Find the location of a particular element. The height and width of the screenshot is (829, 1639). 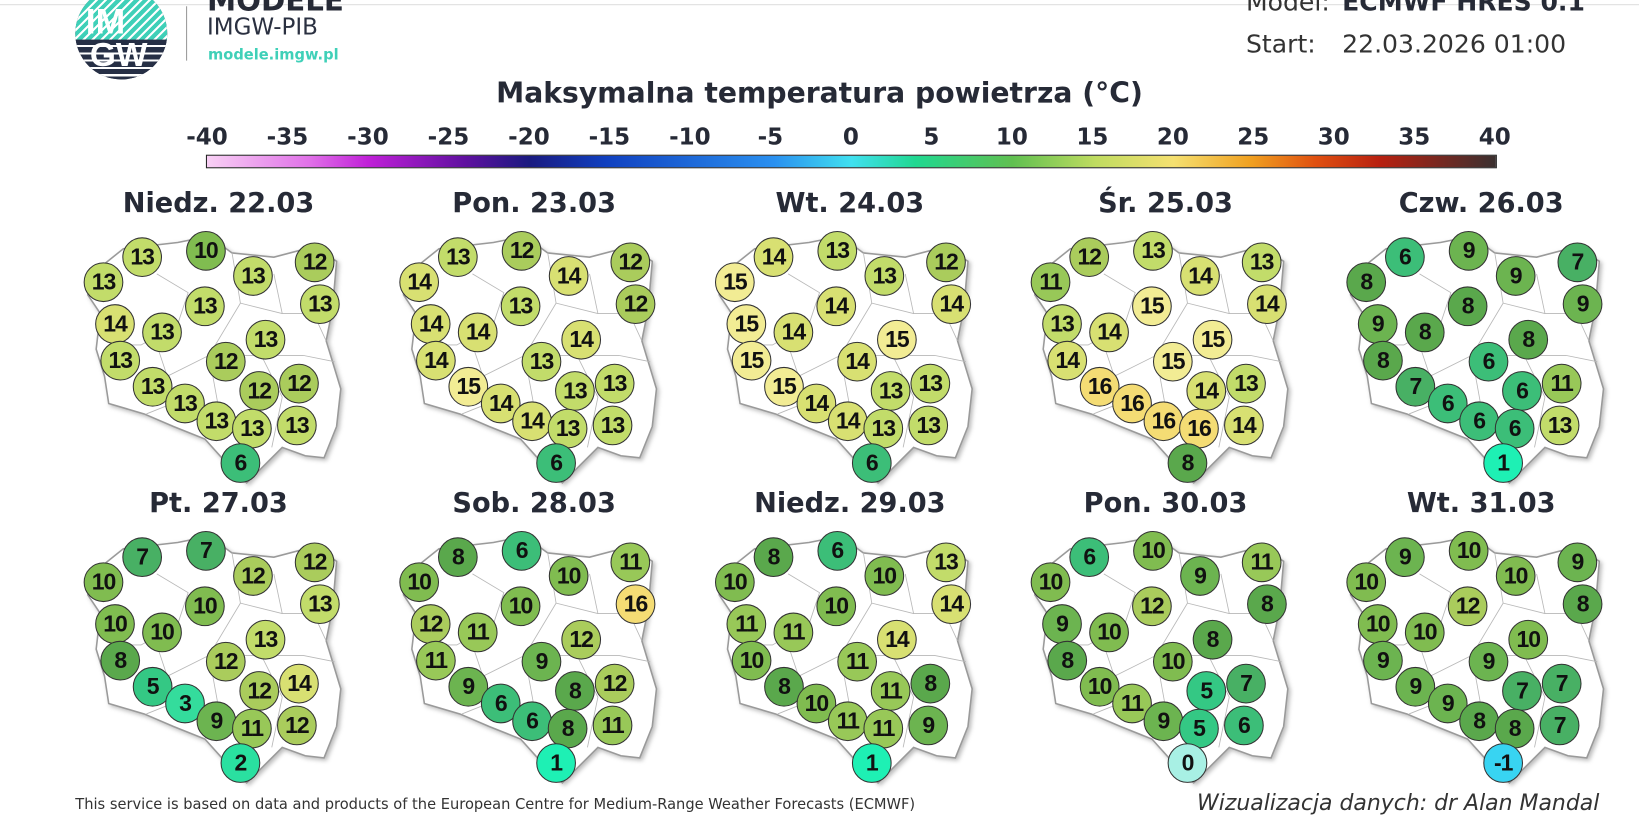

day-title: Pon. 23.03 is located at coordinates (534, 204).